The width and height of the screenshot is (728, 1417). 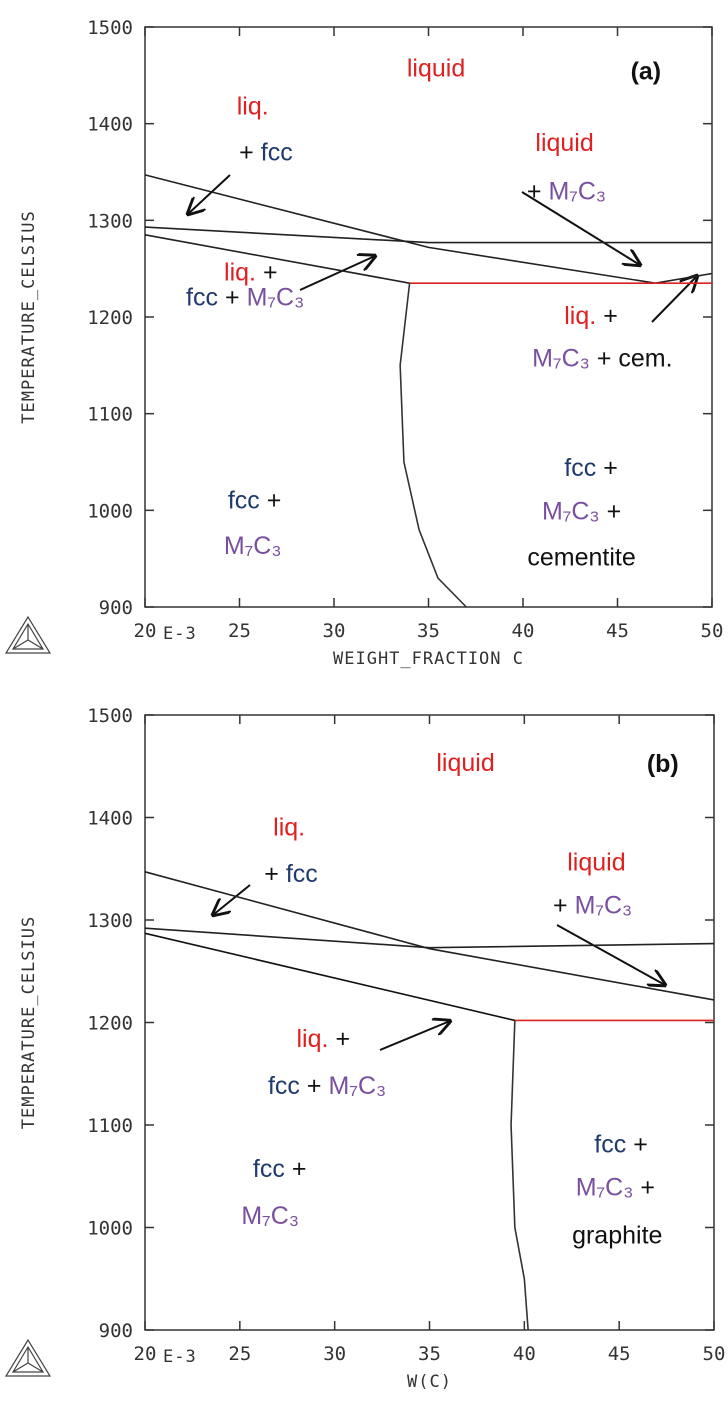 I want to click on annotation: cementite, so click(x=581, y=558).